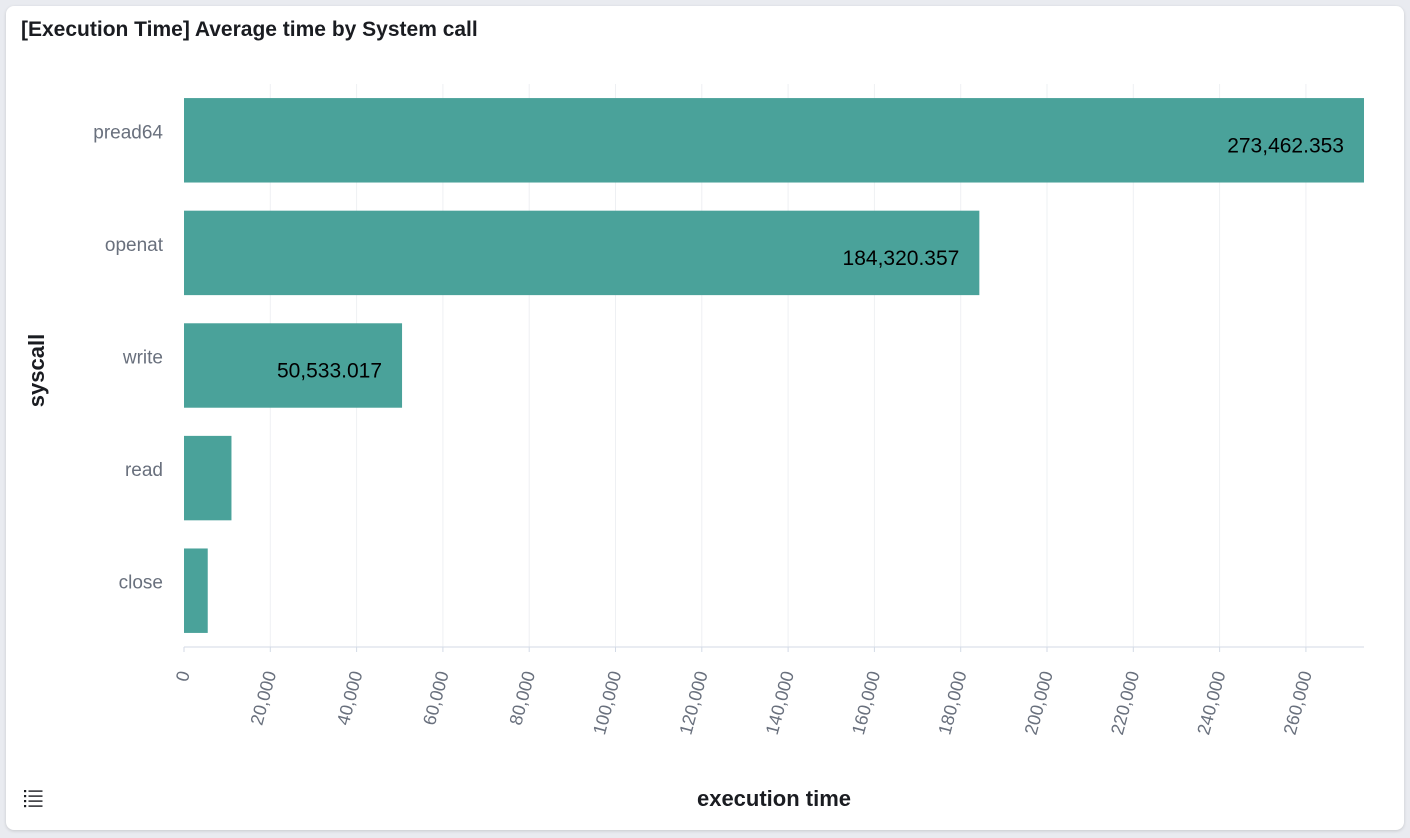 The width and height of the screenshot is (1410, 838). What do you see at coordinates (144, 470) in the screenshot?
I see `y-tick-label: read` at bounding box center [144, 470].